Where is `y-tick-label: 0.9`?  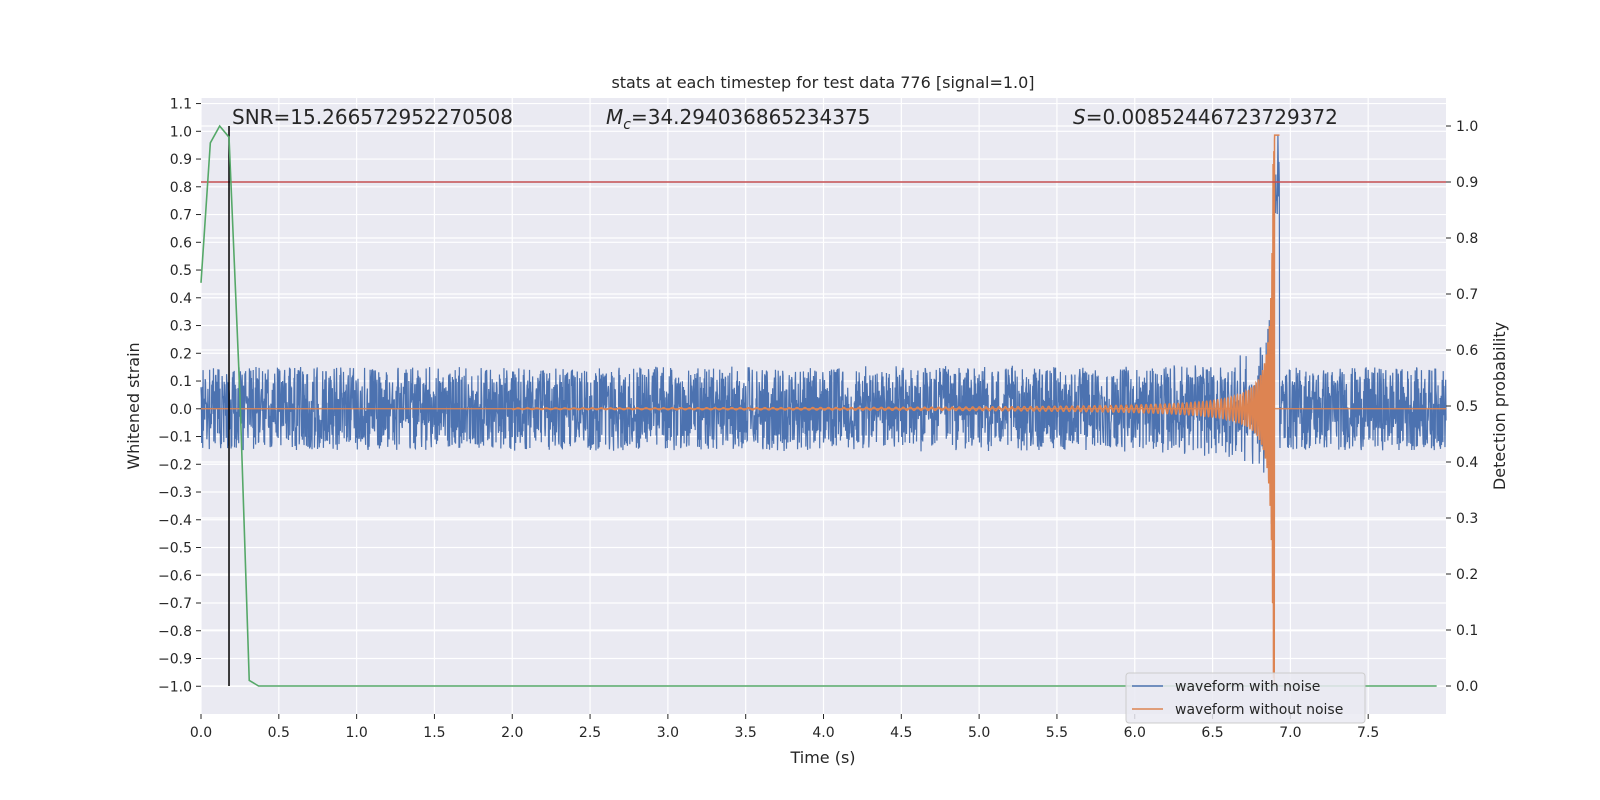
y-tick-label: 0.9 is located at coordinates (181, 160).